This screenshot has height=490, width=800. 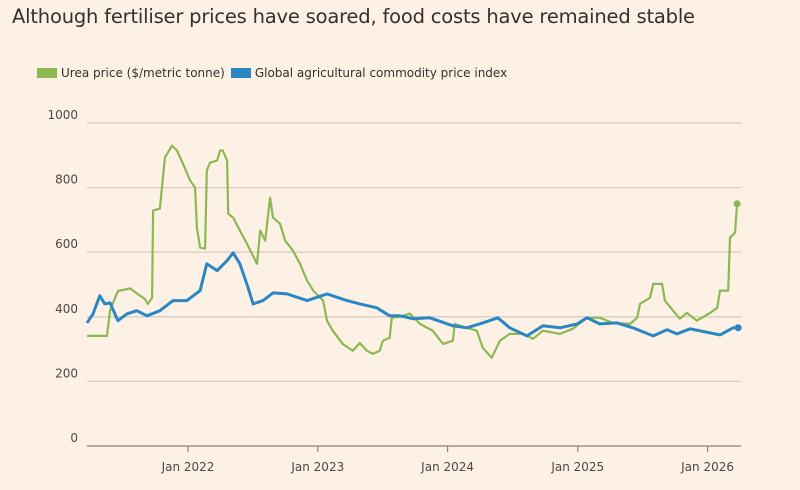 I want to click on legend-swatch-urea, so click(x=47, y=73).